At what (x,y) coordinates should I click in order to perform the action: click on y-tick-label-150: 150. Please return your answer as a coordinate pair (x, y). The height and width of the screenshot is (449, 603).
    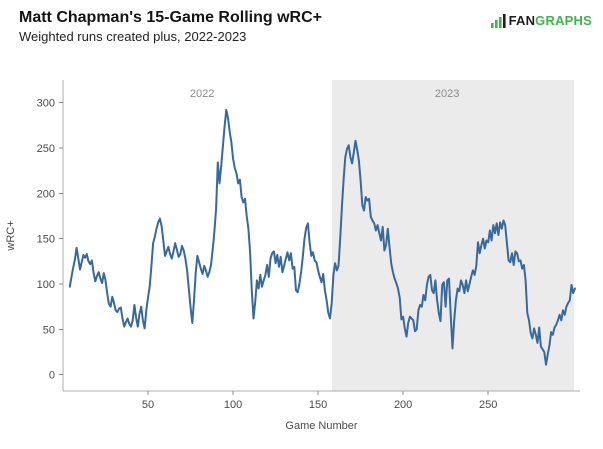
    Looking at the image, I should click on (46, 240).